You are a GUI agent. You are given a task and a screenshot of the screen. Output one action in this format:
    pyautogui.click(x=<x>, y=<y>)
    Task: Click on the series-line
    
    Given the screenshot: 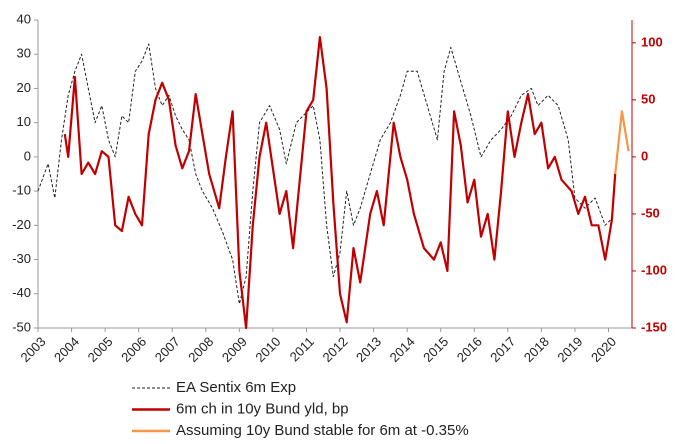 What is the action you would take?
    pyautogui.click(x=622, y=142)
    